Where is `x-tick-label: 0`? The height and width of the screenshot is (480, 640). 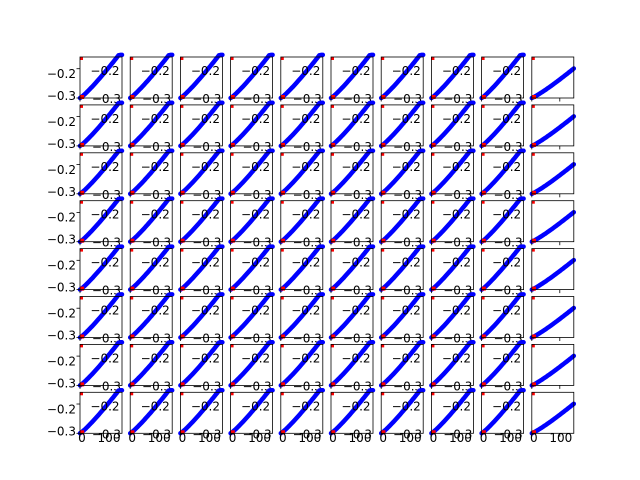
x-tick-label: 0 is located at coordinates (333, 438).